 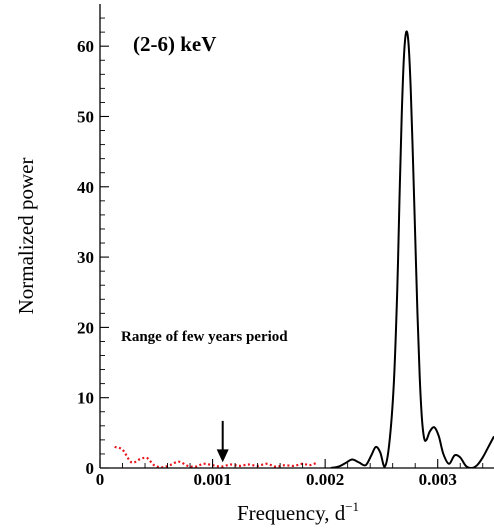 I want to click on arrow-head, so click(x=222, y=456).